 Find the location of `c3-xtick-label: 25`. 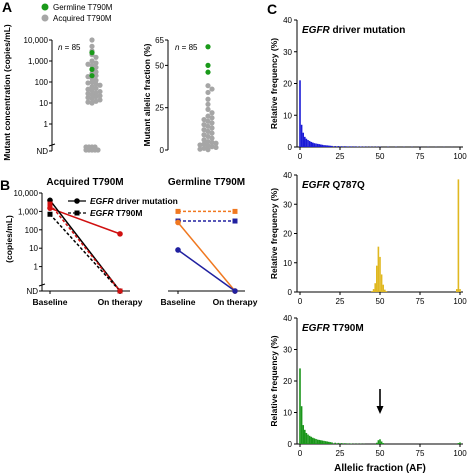

c3-xtick-label: 25 is located at coordinates (340, 453).